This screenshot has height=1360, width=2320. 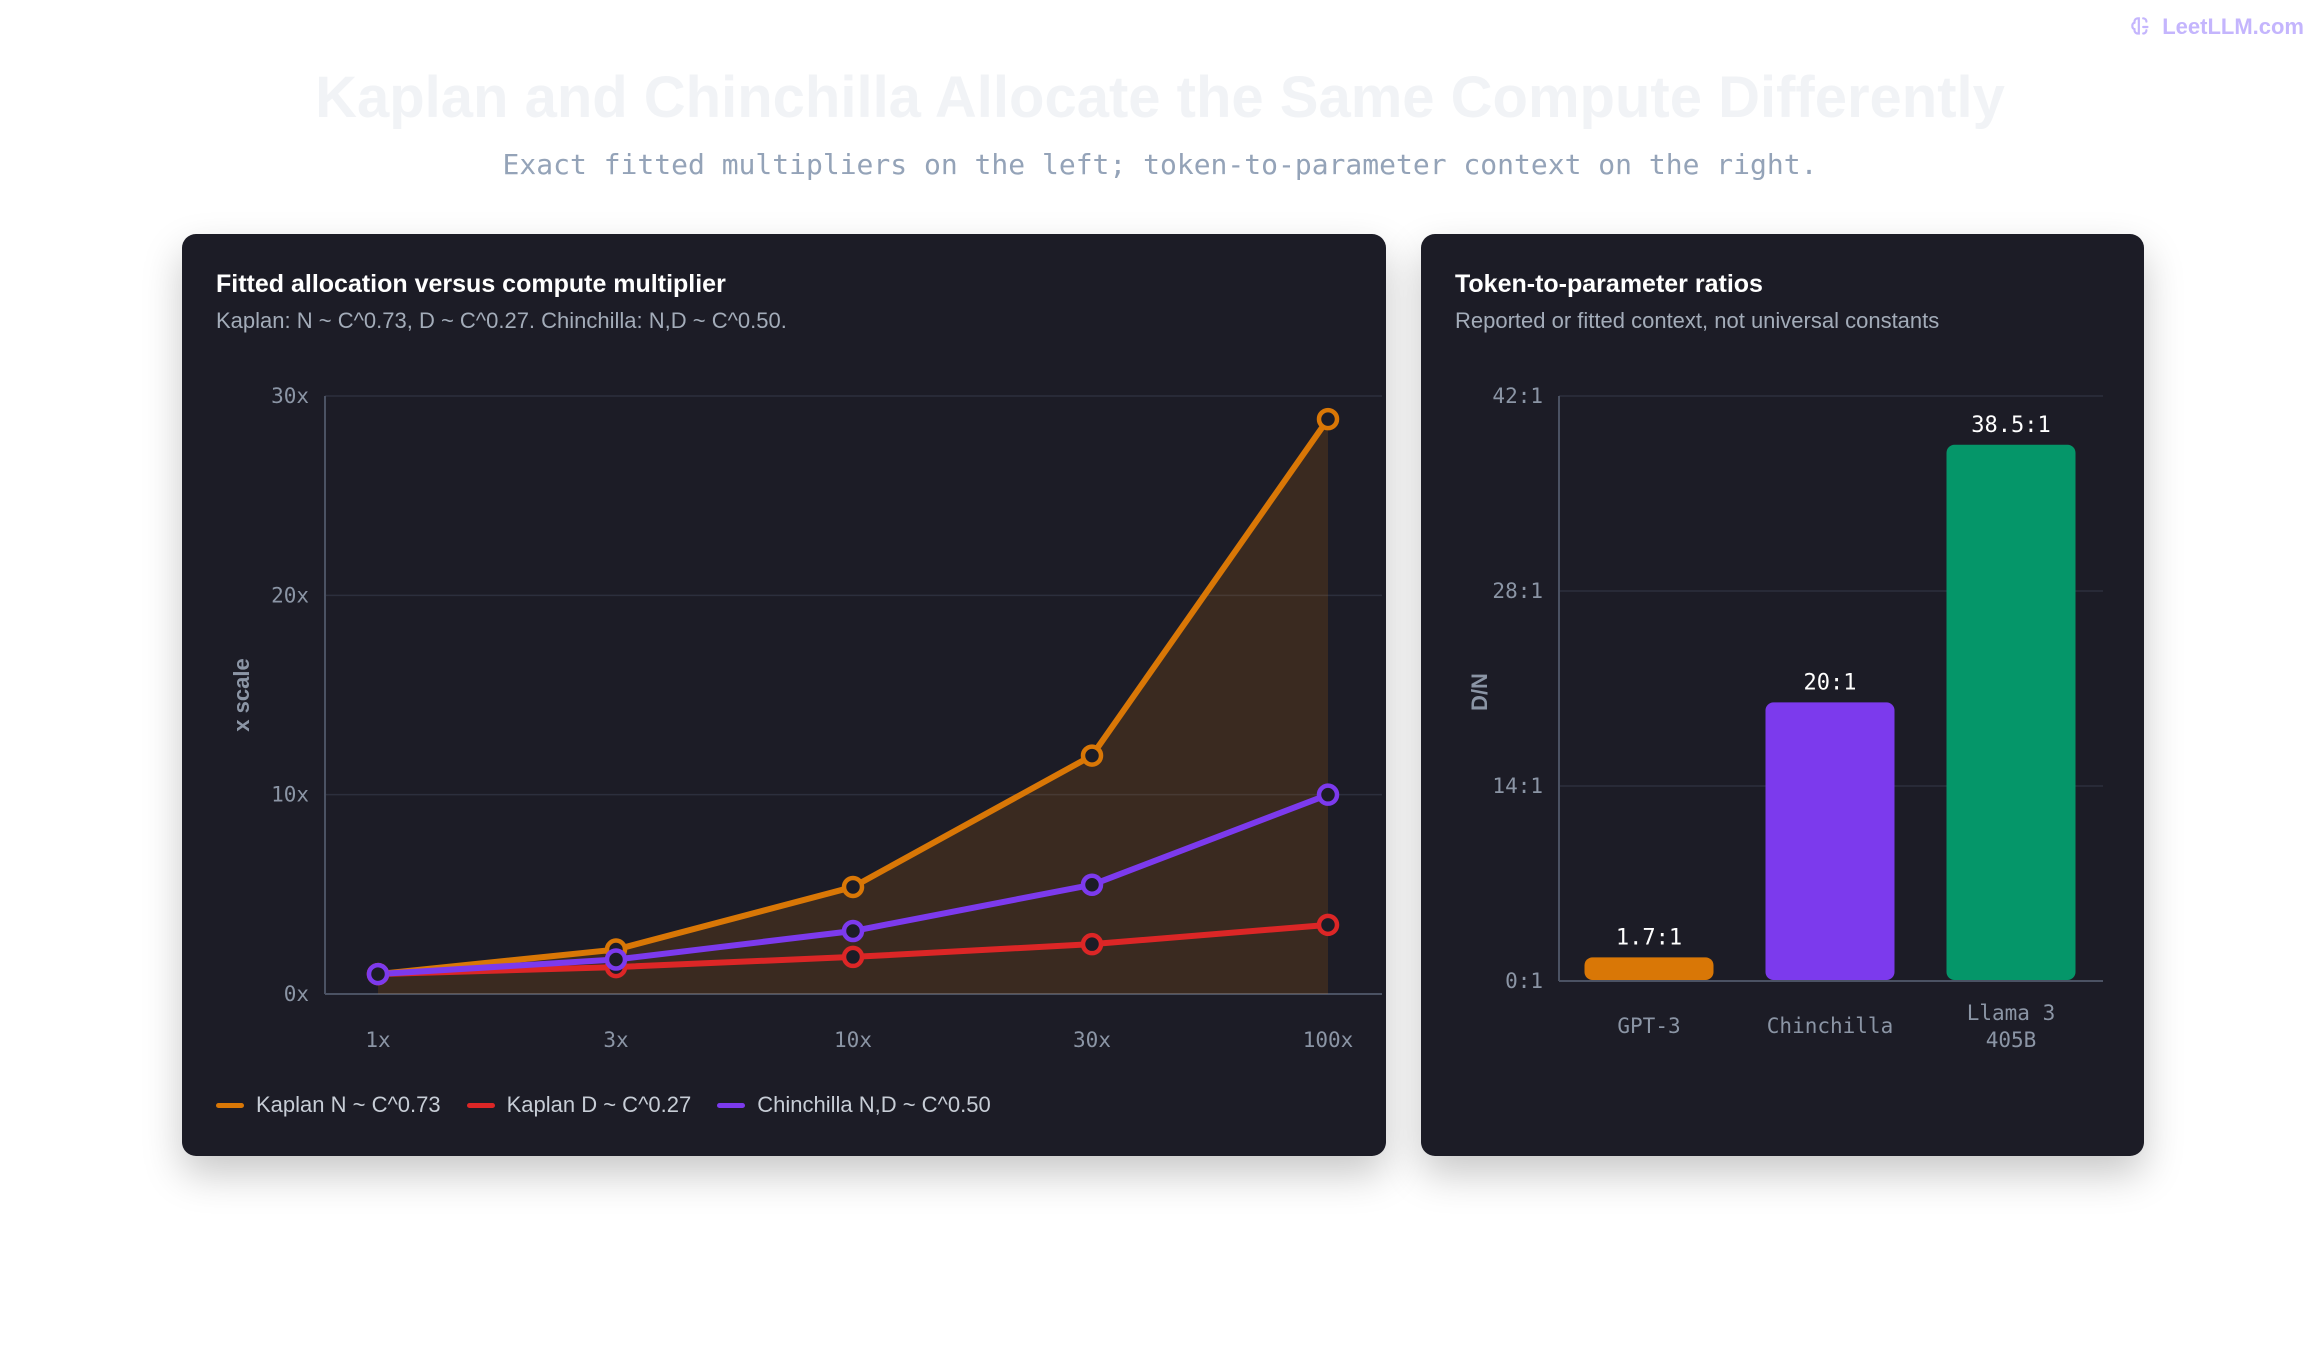 What do you see at coordinates (615, 1040) in the screenshot?
I see `x-tick-label: 3x` at bounding box center [615, 1040].